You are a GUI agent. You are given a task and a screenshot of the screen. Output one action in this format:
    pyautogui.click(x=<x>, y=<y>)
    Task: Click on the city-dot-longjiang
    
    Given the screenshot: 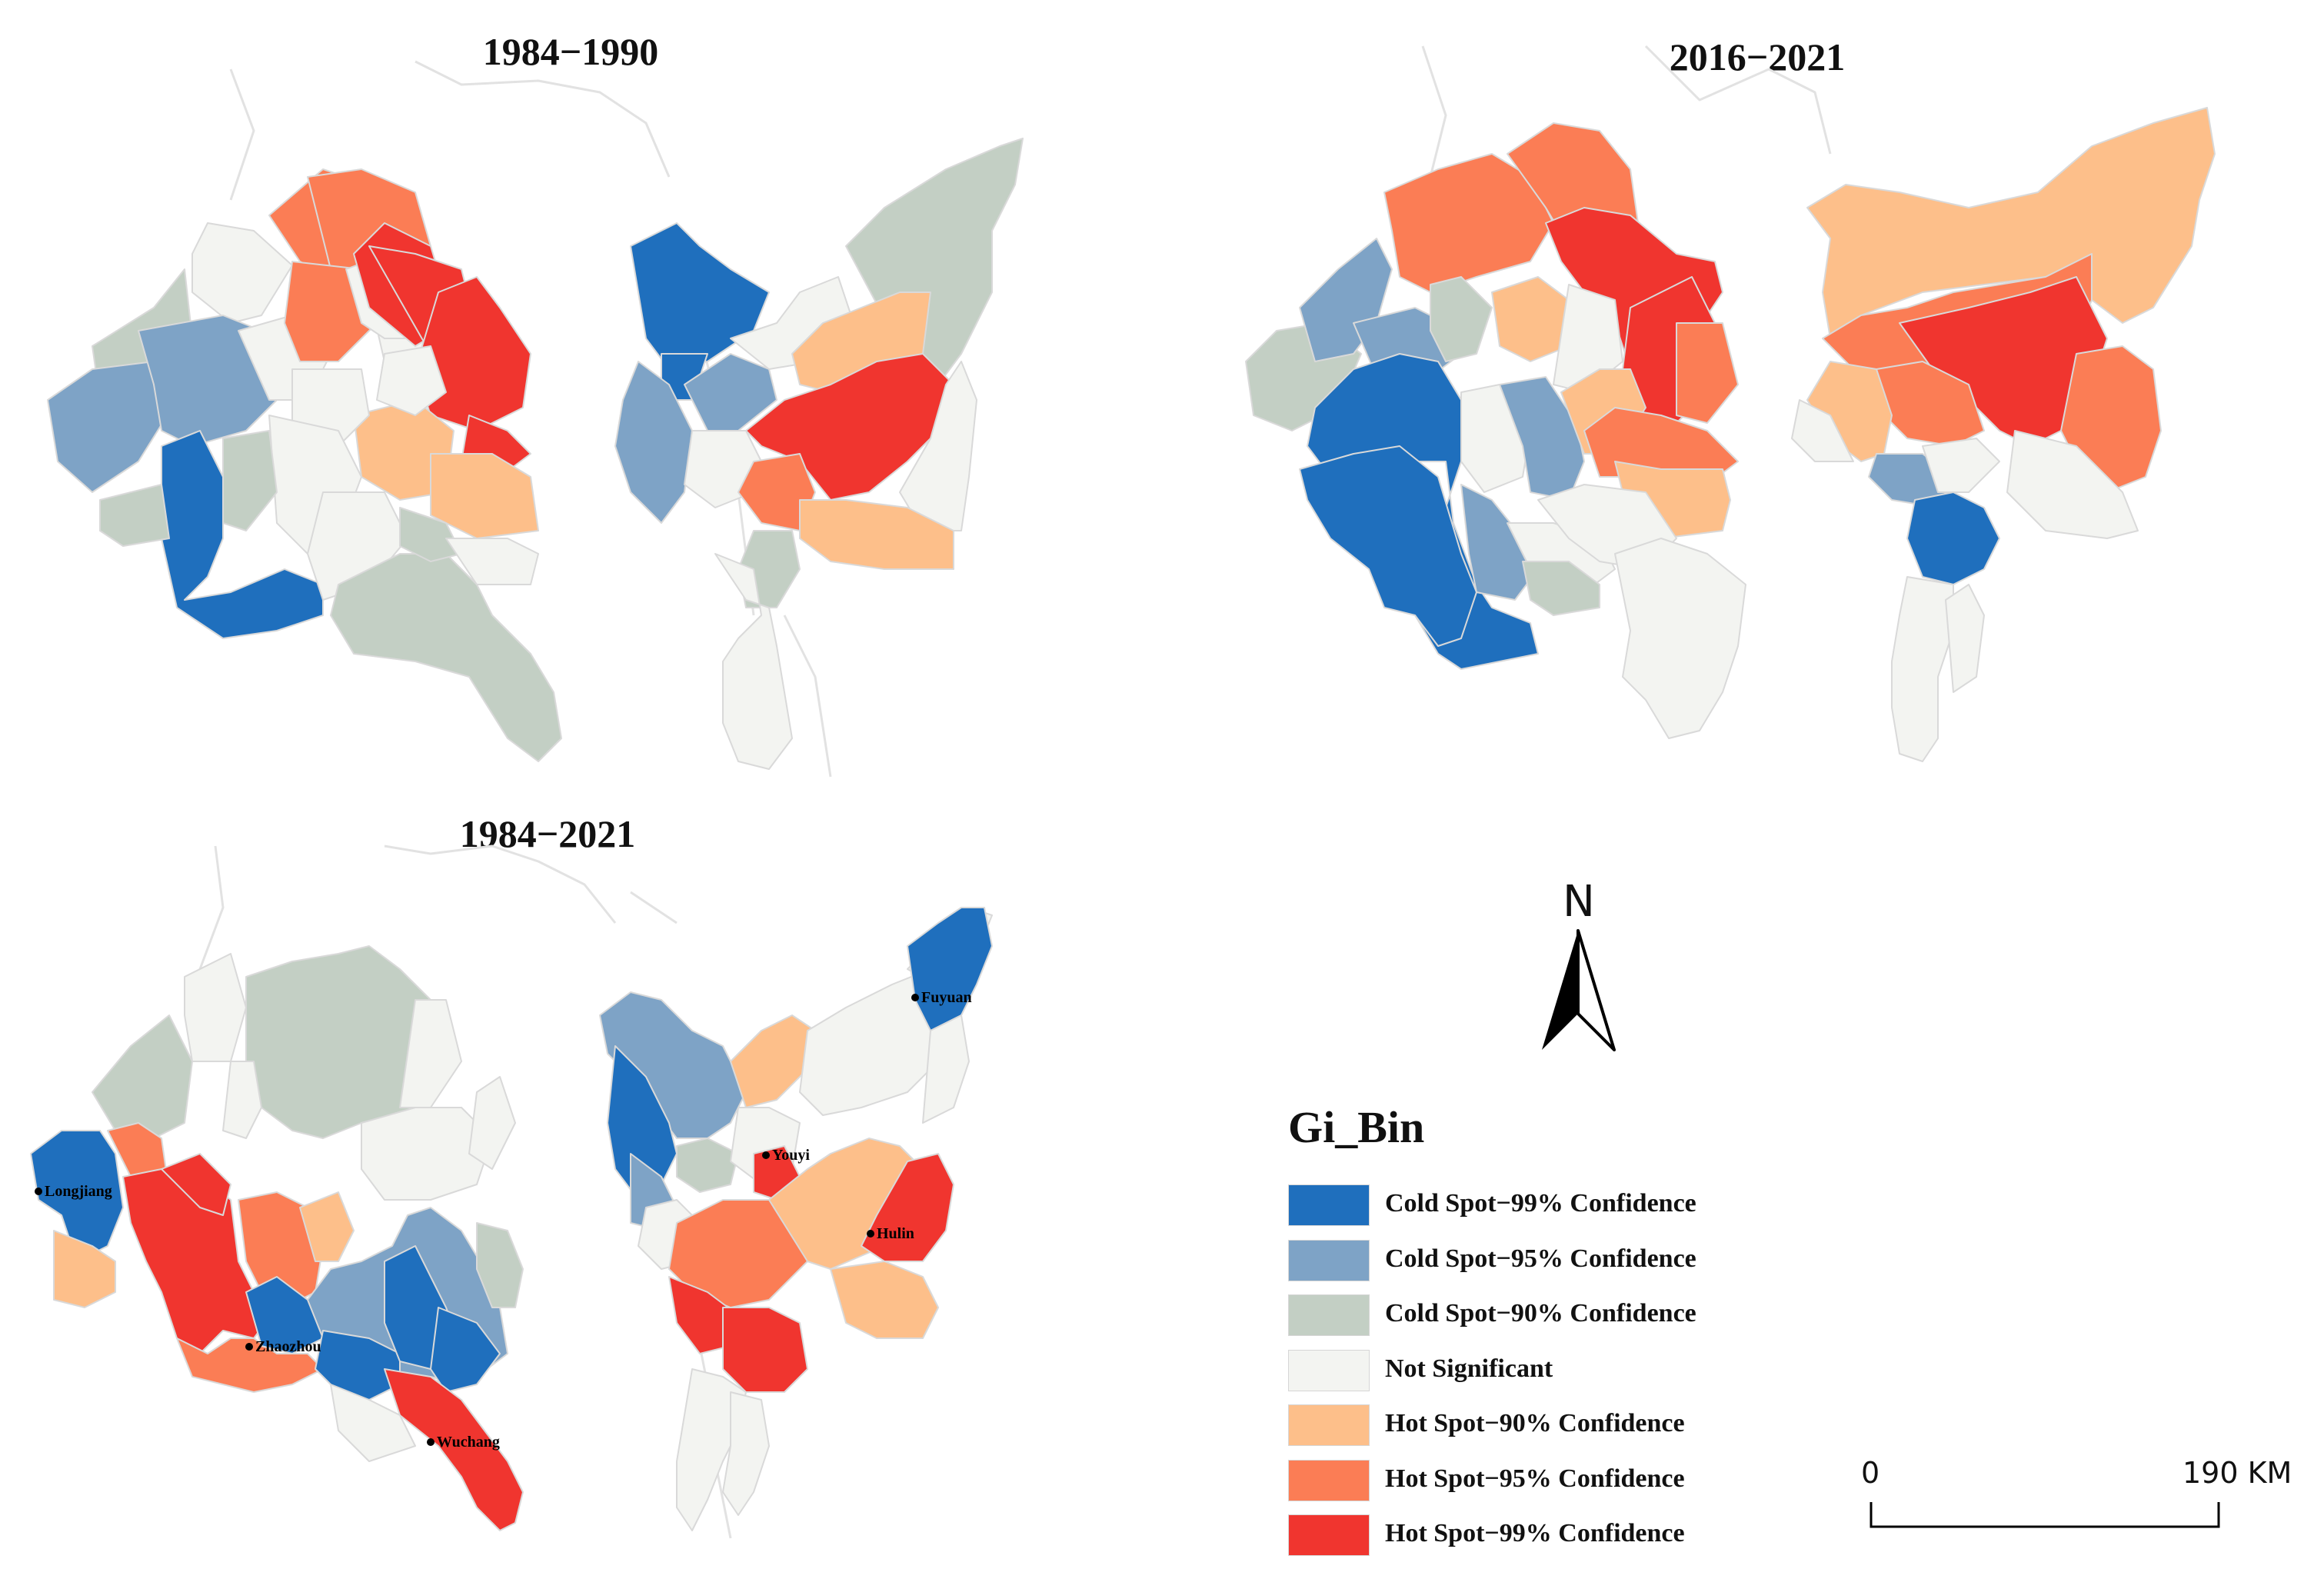 What is the action you would take?
    pyautogui.click(x=38, y=1191)
    